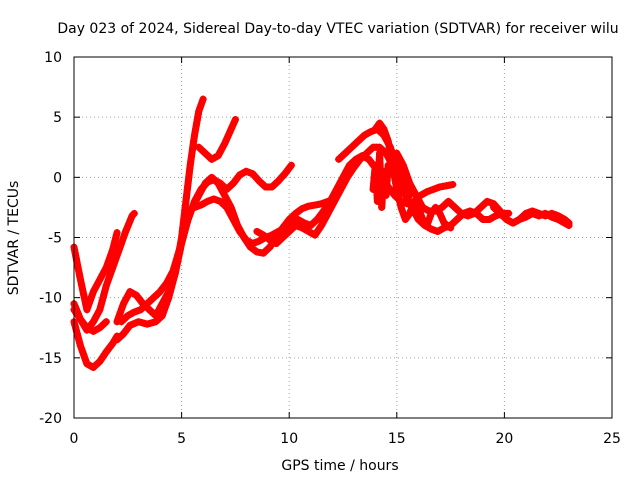 The height and width of the screenshot is (480, 640). Describe the element at coordinates (57, 178) in the screenshot. I see `y-tick-label: 0` at that location.